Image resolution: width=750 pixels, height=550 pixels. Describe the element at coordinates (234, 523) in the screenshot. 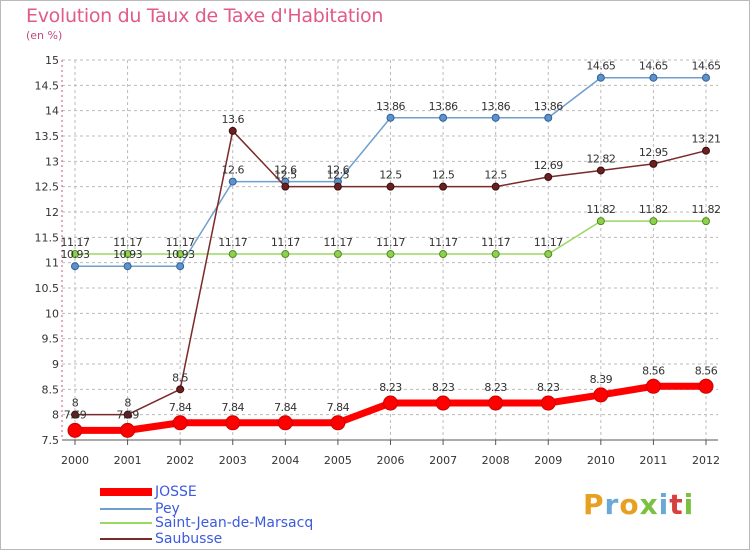

I see `legend-label-saint-jean-de-marsacq: Saint-Jean-de-Marsacq` at that location.